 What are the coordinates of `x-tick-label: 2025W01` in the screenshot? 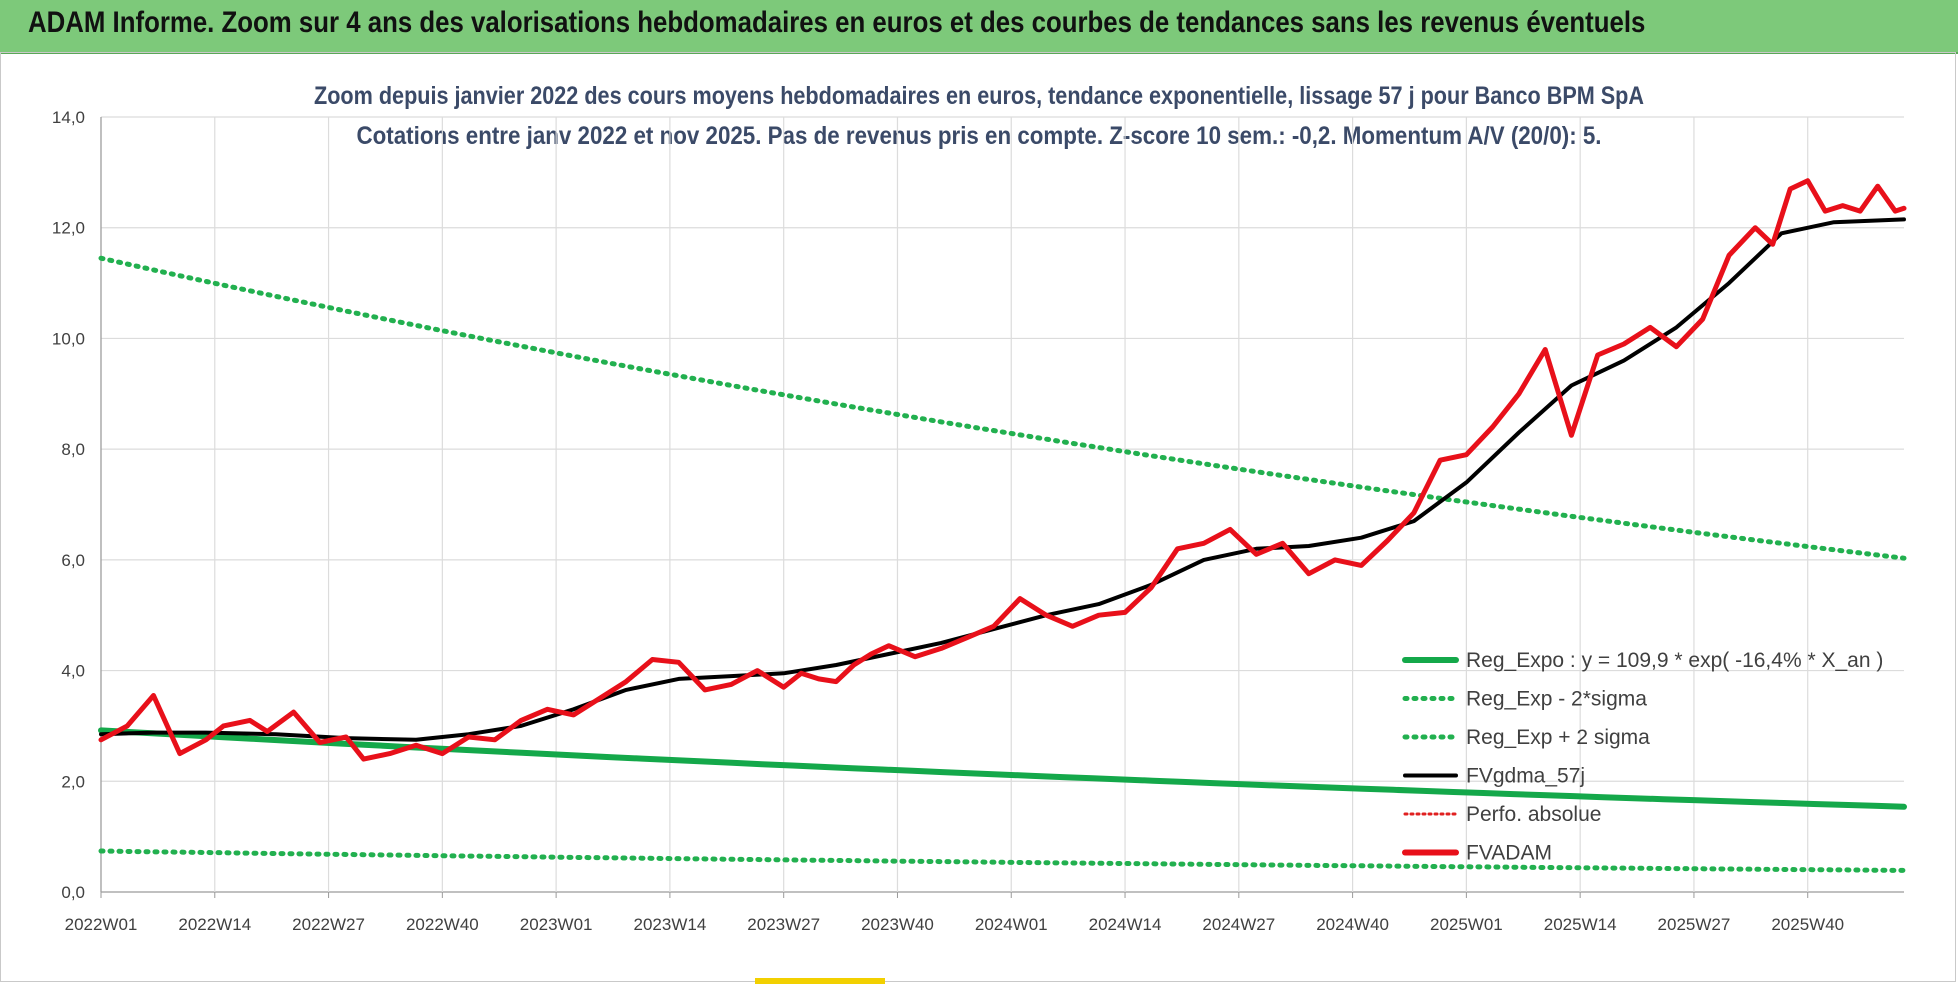 It's located at (1466, 924).